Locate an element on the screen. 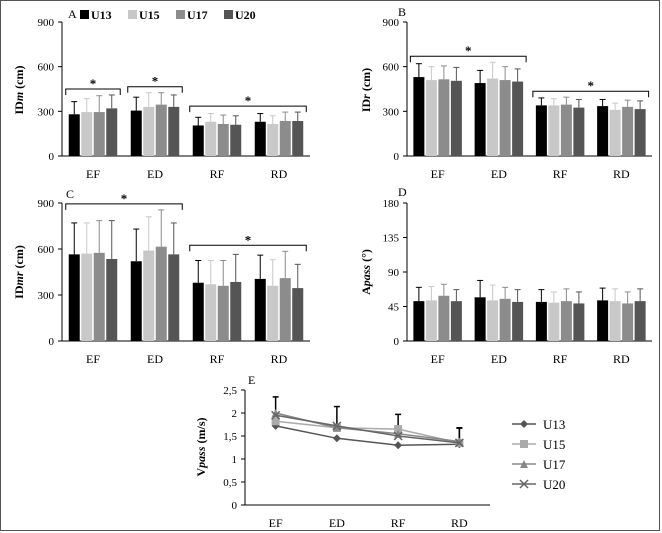 The width and height of the screenshot is (662, 533). panel-d-letter: D is located at coordinates (402, 192).